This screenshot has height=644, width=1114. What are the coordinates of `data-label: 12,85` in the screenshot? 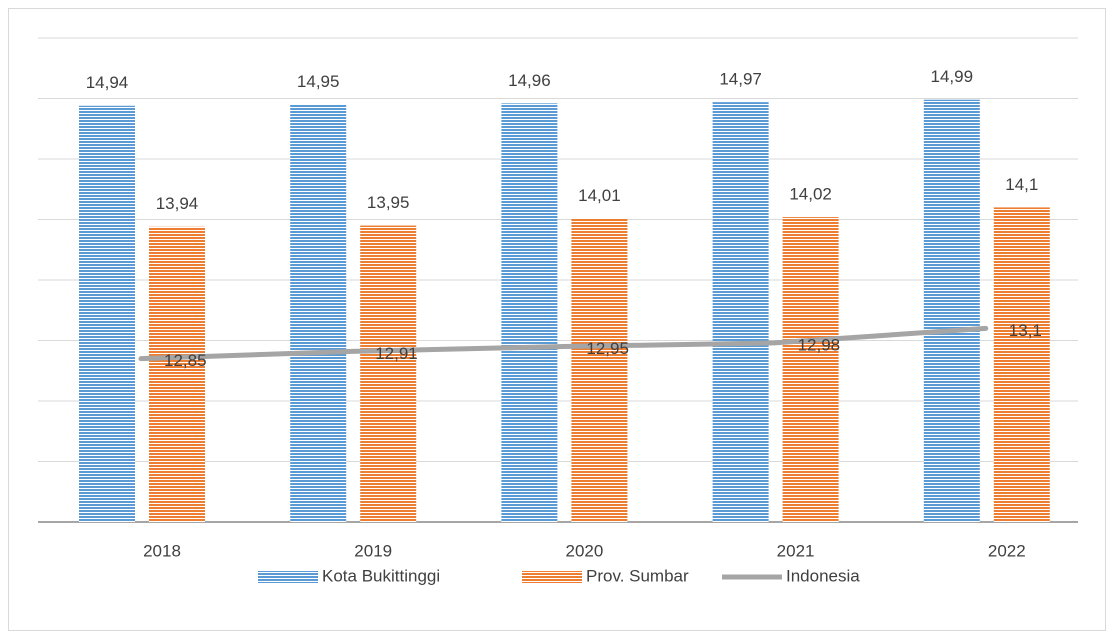 It's located at (185, 360).